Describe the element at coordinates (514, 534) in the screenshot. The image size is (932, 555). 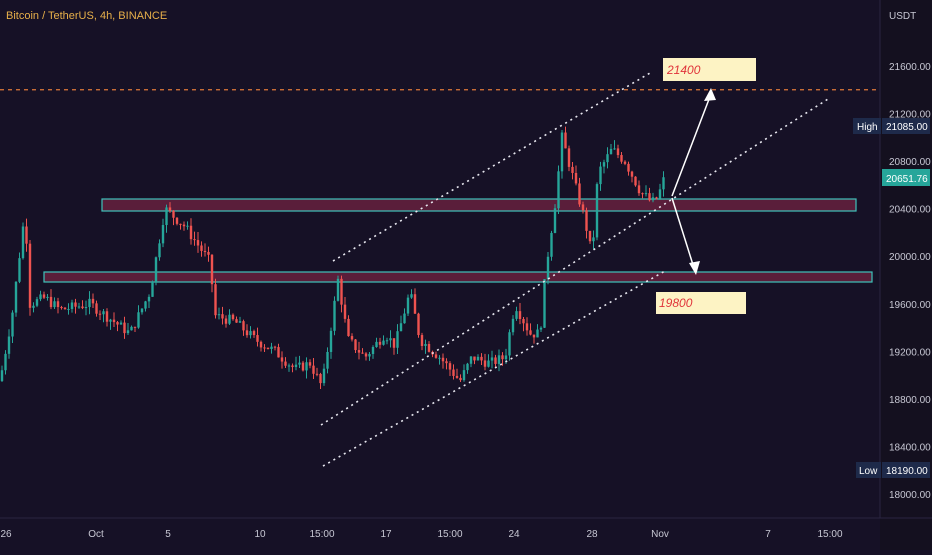
I see `time-tick-label: 24` at that location.